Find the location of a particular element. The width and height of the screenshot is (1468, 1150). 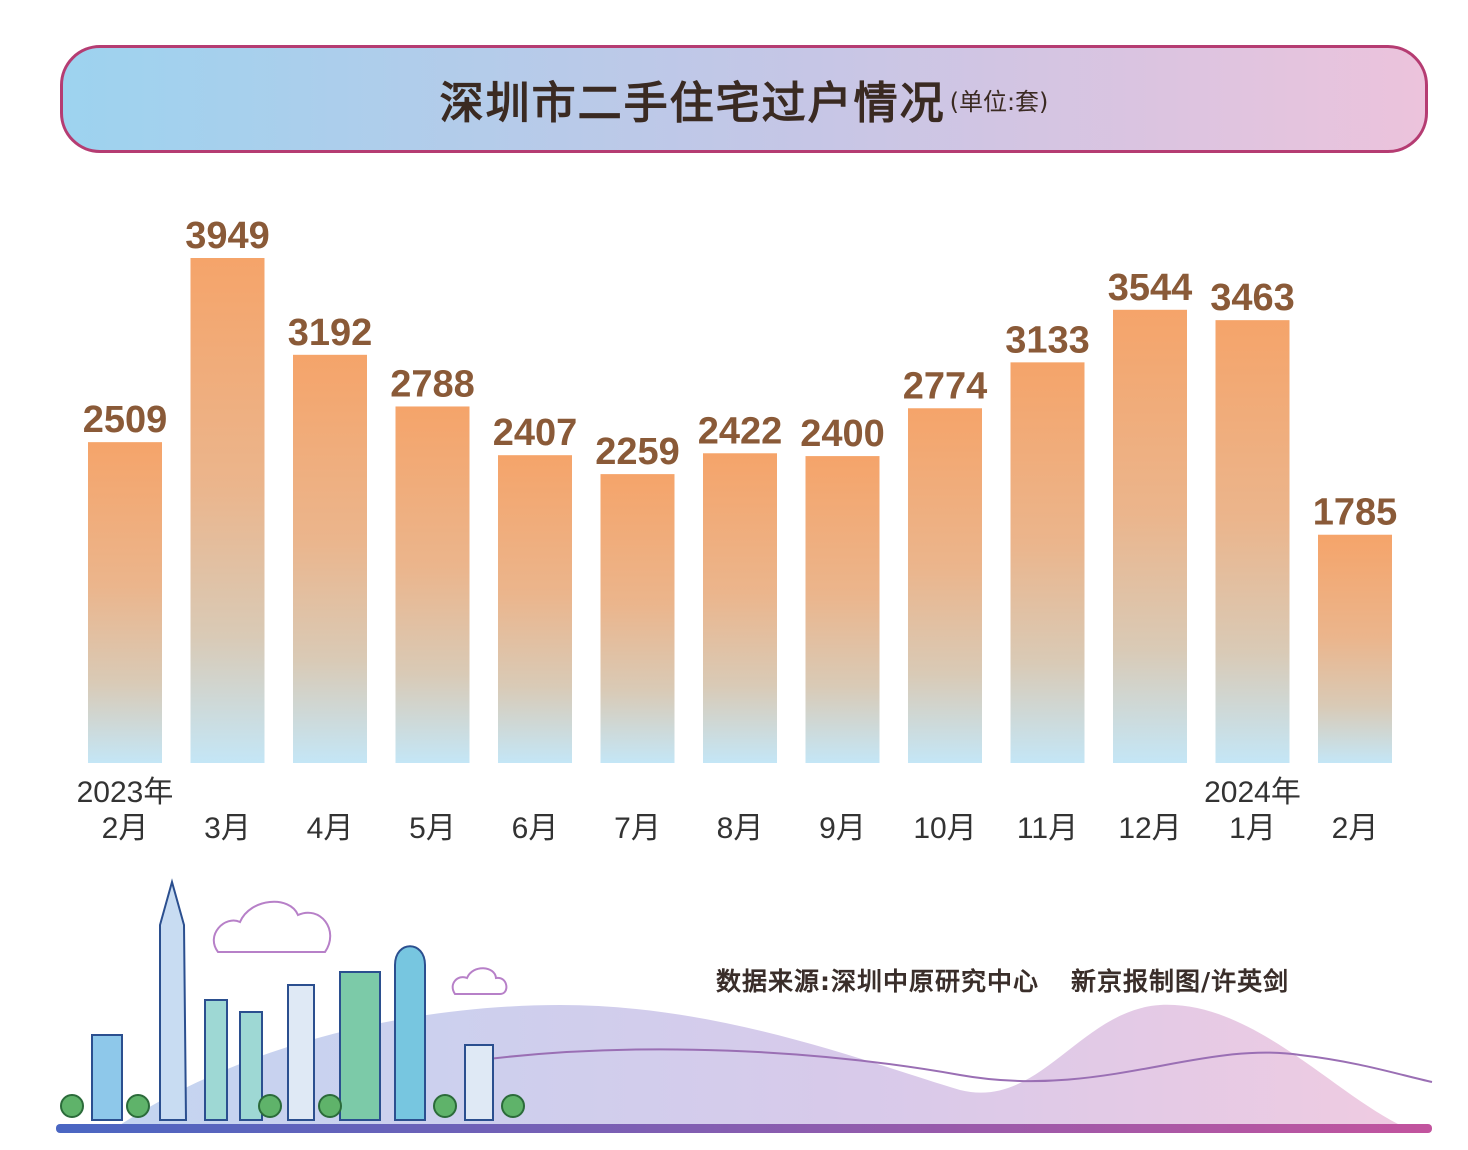

bar-value-label: 2407 is located at coordinates (535, 433).